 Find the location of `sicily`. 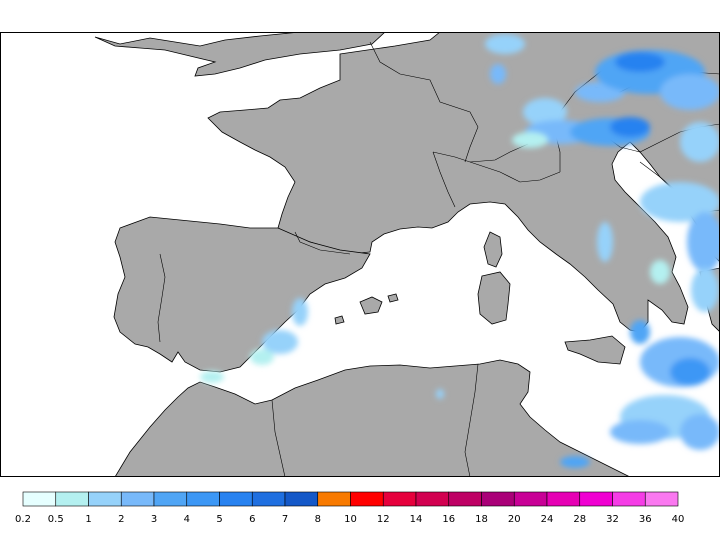

sicily is located at coordinates (595, 350).